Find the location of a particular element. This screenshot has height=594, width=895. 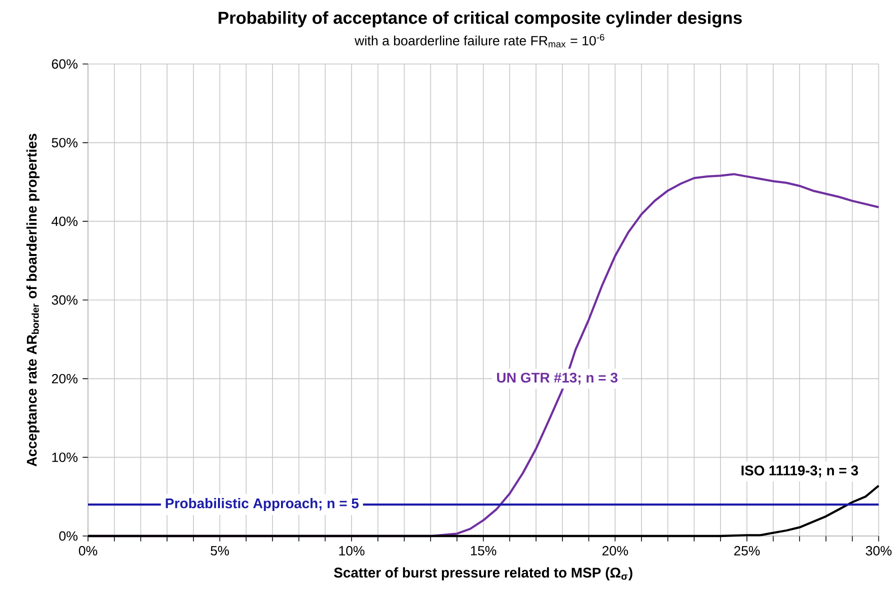

x-tick-label: 20% is located at coordinates (615, 551).